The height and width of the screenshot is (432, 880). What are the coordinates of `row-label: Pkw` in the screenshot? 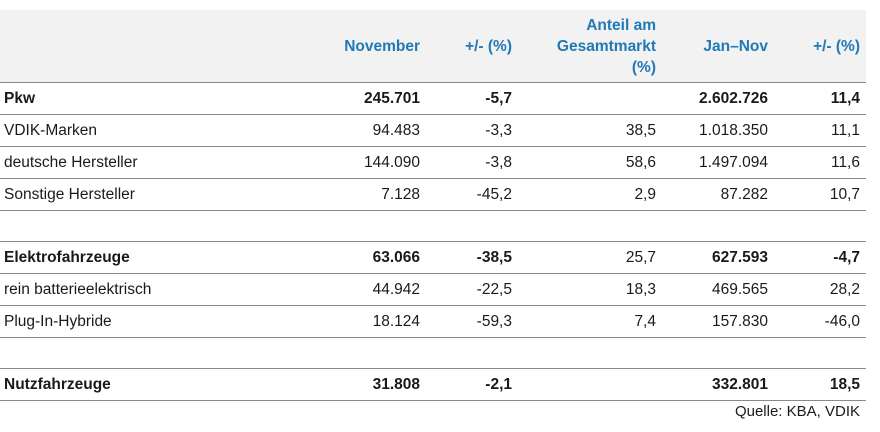 It's located at (156, 98).